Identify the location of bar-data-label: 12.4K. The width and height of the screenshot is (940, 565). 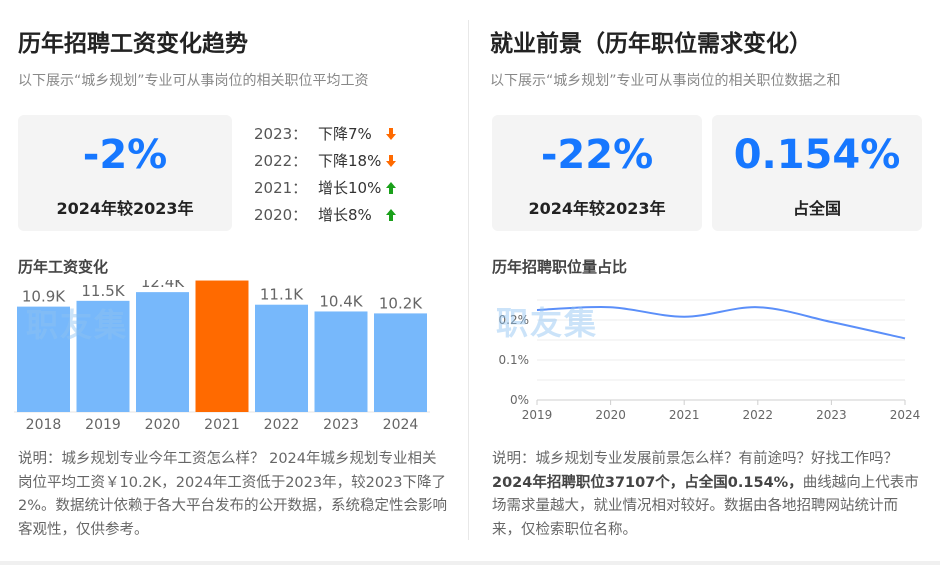
(163, 285).